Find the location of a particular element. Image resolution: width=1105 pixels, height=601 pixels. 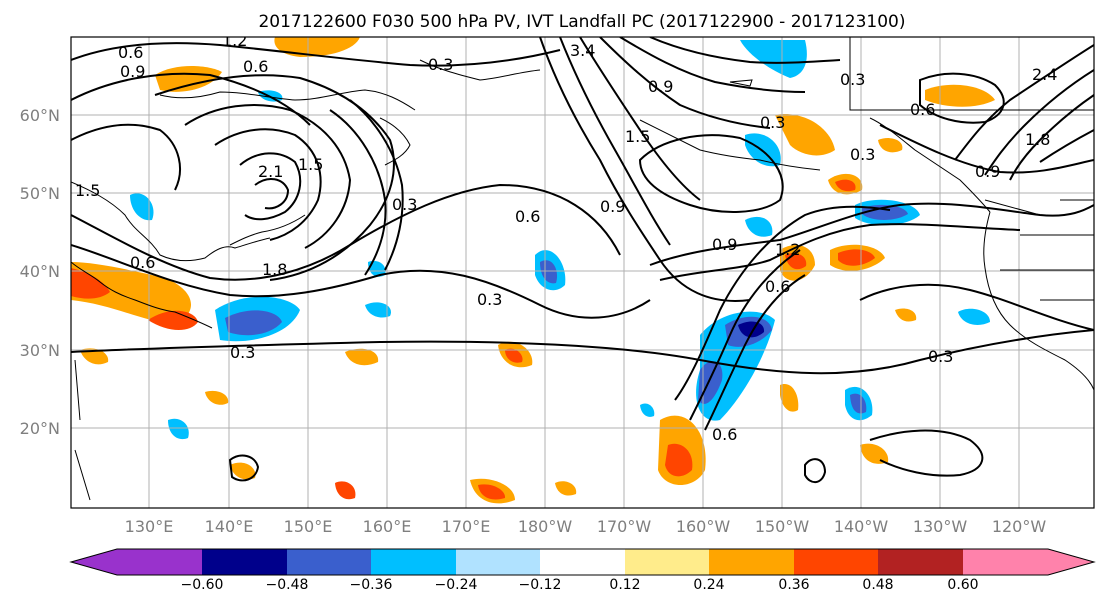

strong-negative-shade is located at coordinates (751, 329).